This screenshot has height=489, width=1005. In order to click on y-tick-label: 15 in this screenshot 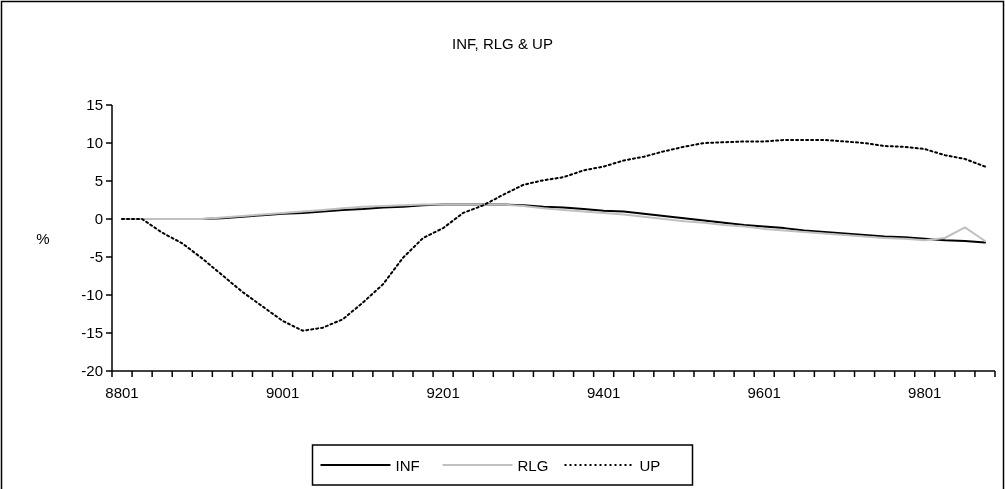, I will do `click(94, 104)`.